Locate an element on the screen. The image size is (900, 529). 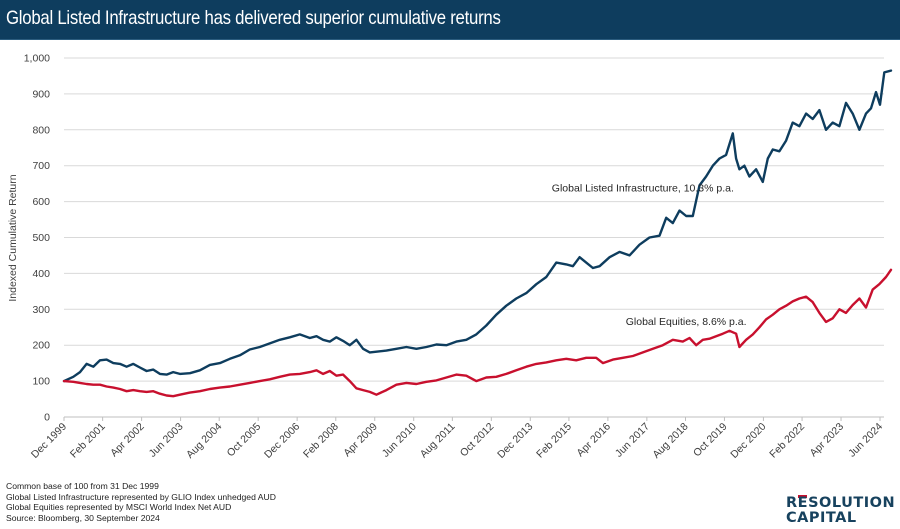
y-tick-label: 1,000 is located at coordinates (37, 59).